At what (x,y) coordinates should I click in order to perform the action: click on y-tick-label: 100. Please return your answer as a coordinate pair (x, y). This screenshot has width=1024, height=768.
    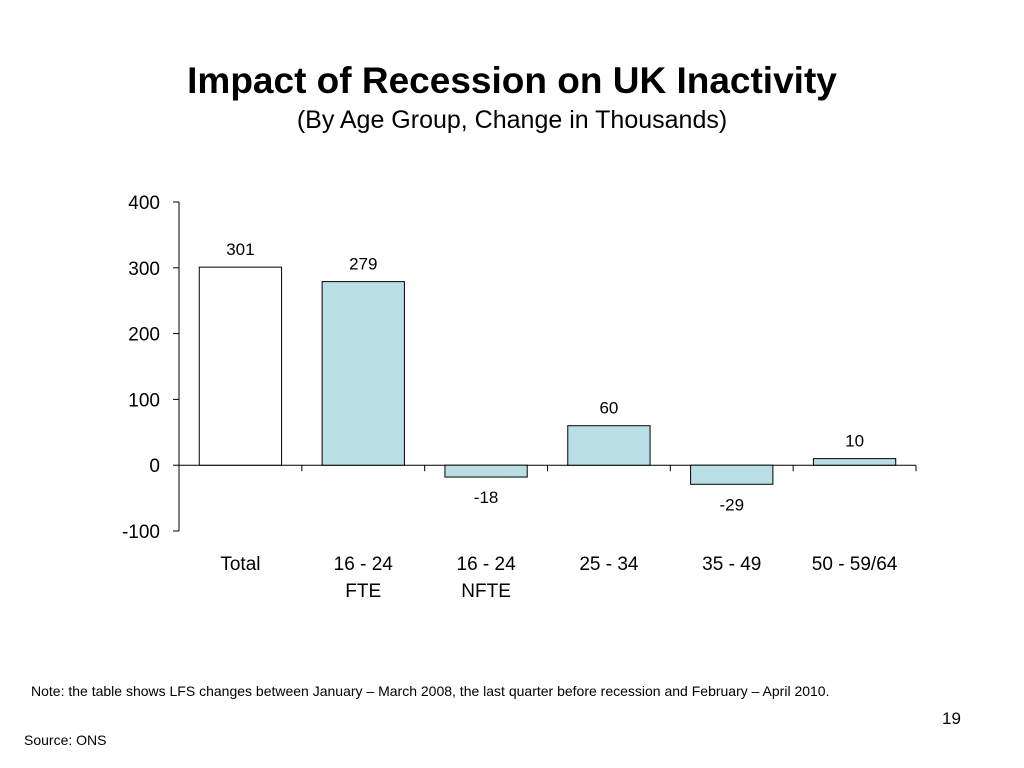
    Looking at the image, I should click on (144, 400).